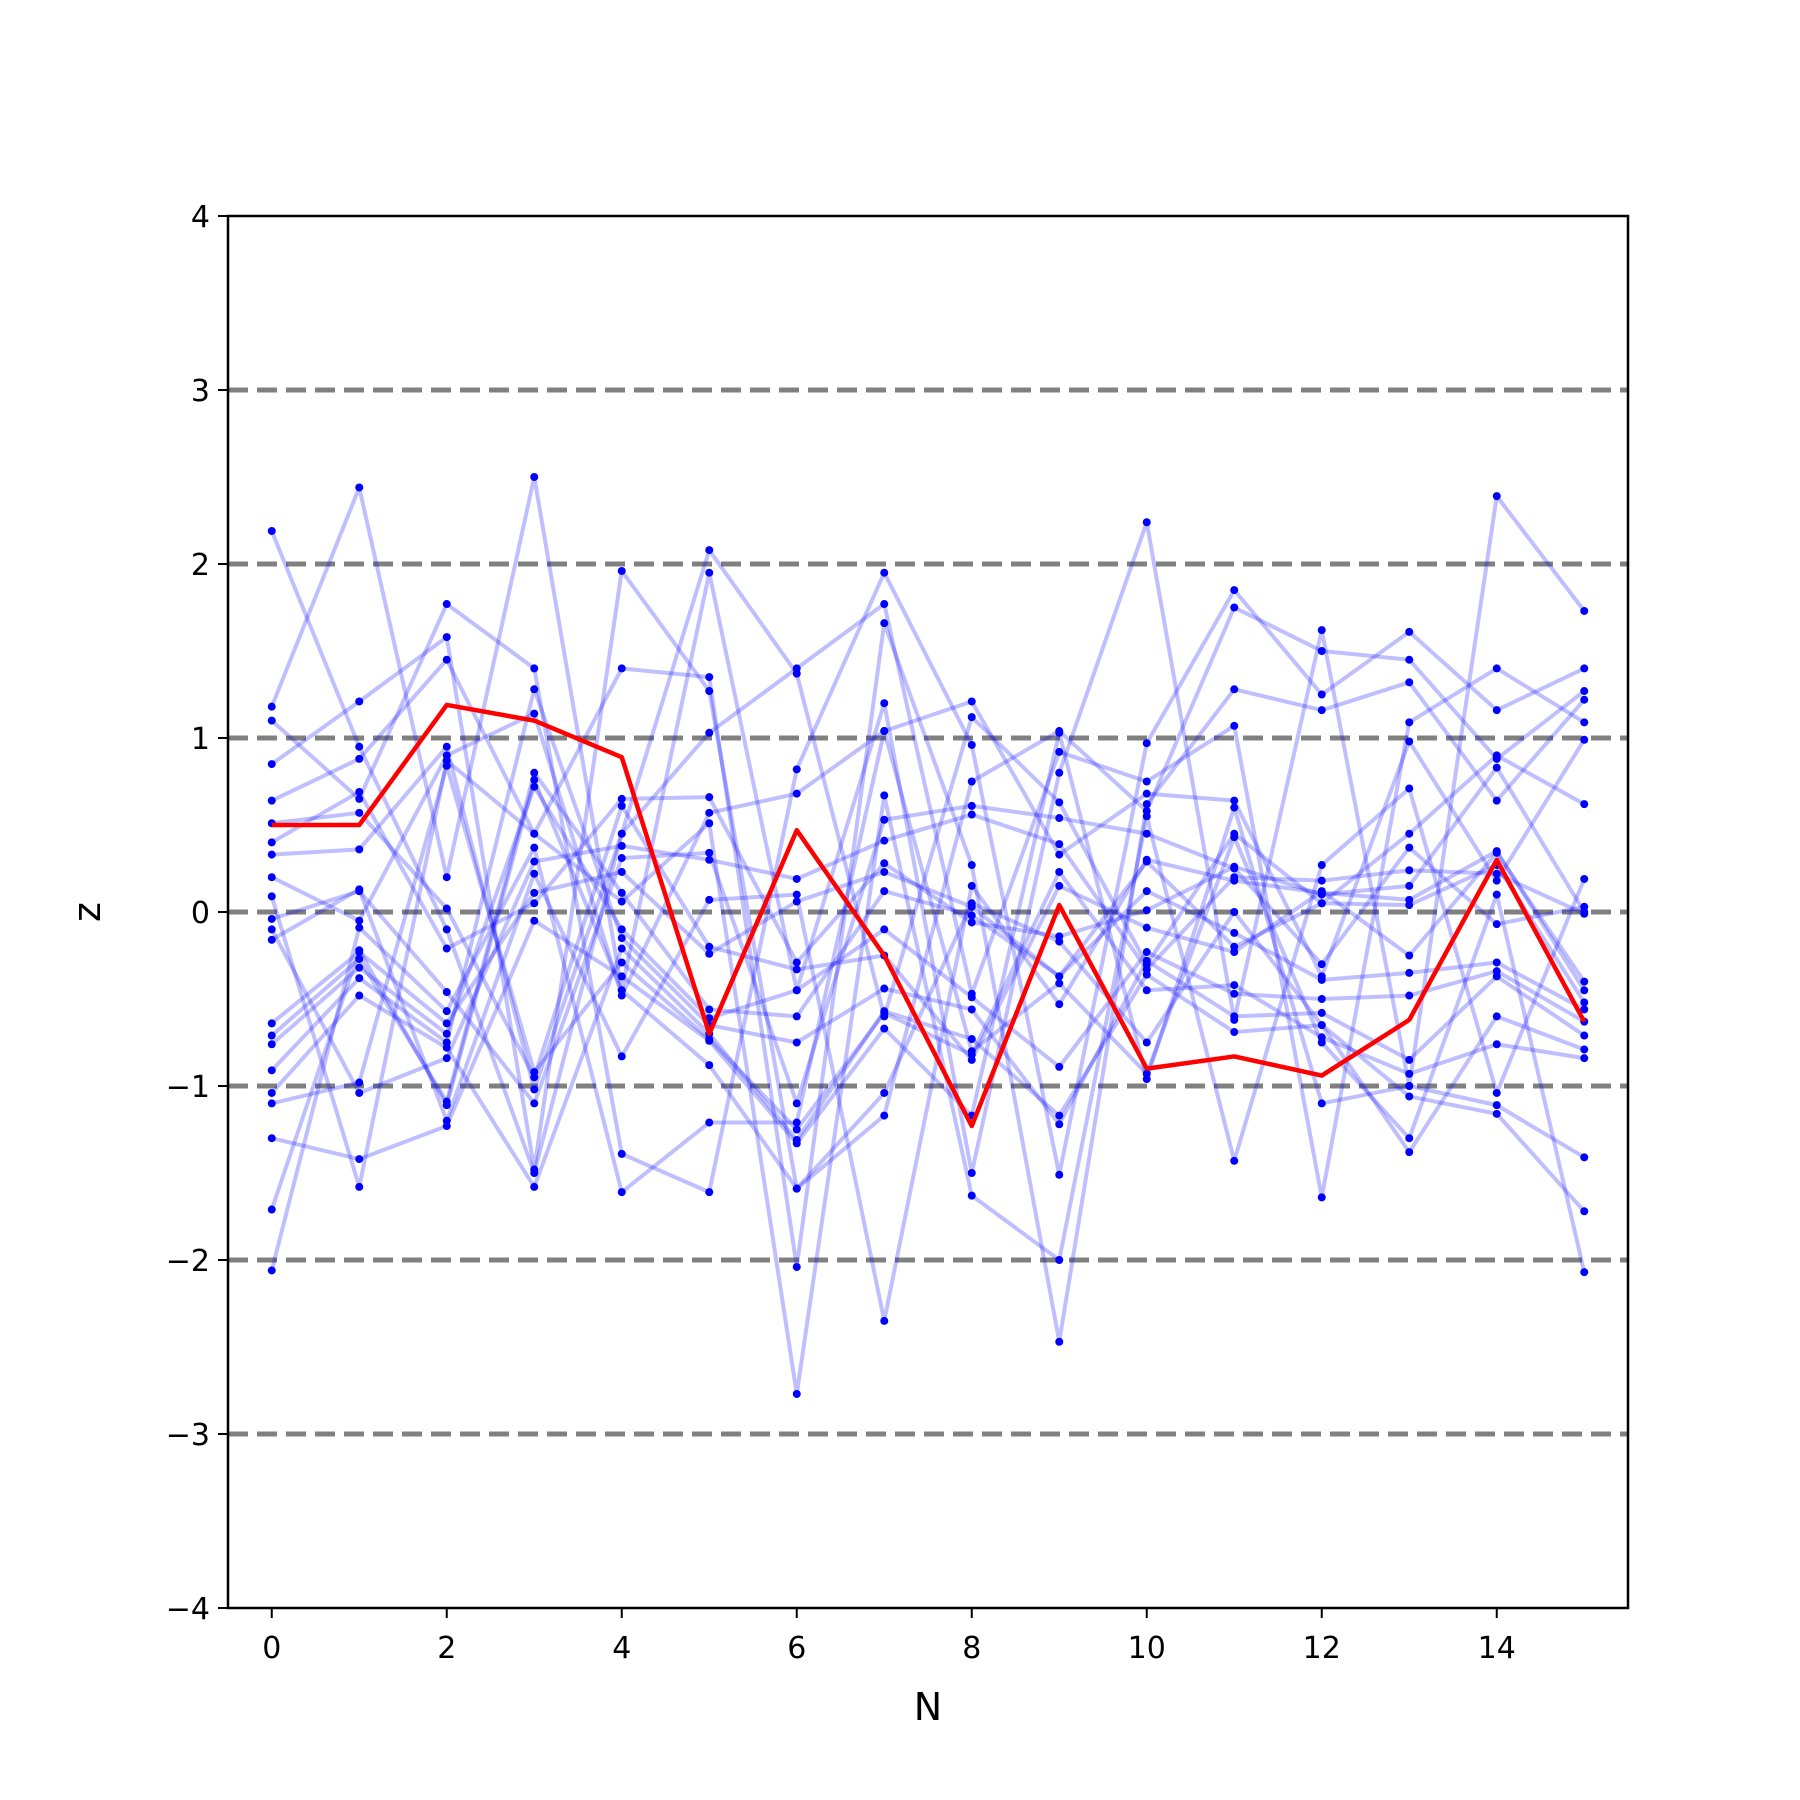 This screenshot has height=1800, width=1800. I want to click on x-tick-label: 0, so click(271, 1648).